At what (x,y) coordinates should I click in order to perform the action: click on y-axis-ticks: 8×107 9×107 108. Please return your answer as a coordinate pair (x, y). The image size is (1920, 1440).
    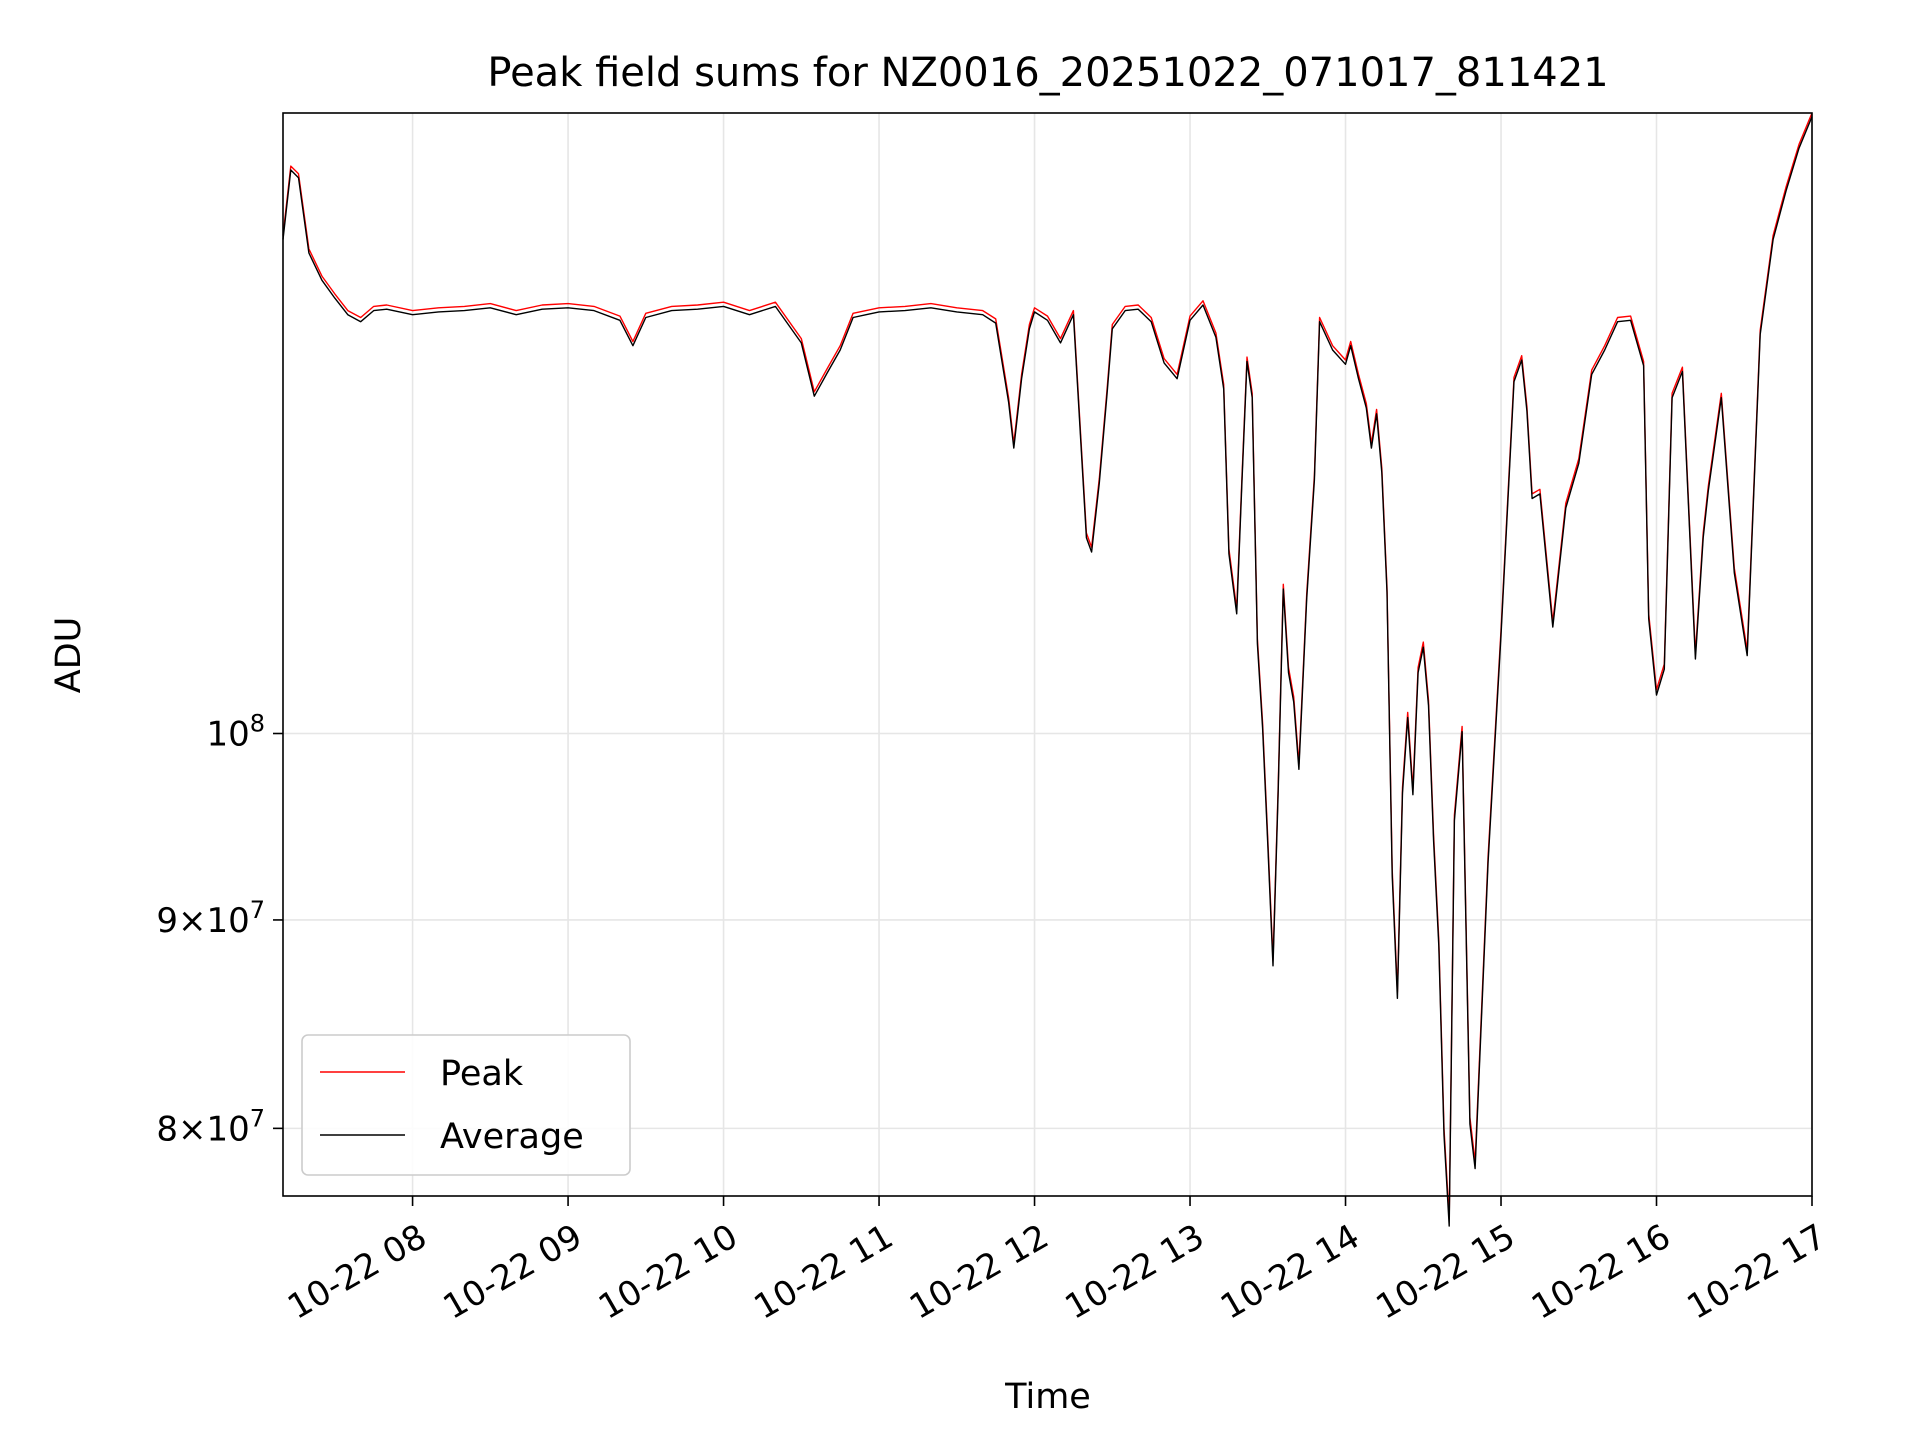
    Looking at the image, I should click on (219, 929).